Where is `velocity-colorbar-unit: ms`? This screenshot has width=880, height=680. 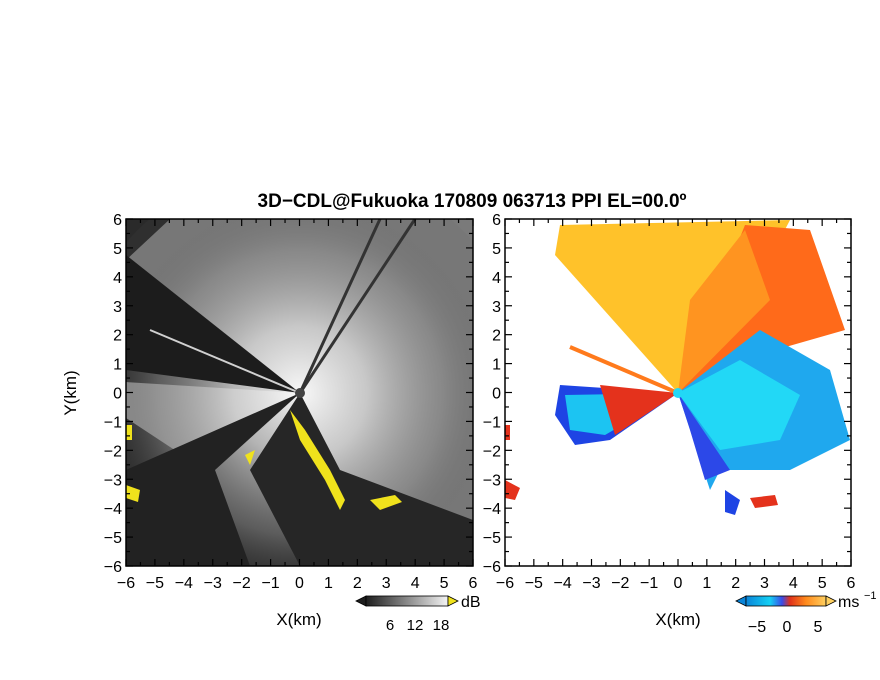 velocity-colorbar-unit: ms is located at coordinates (848, 602).